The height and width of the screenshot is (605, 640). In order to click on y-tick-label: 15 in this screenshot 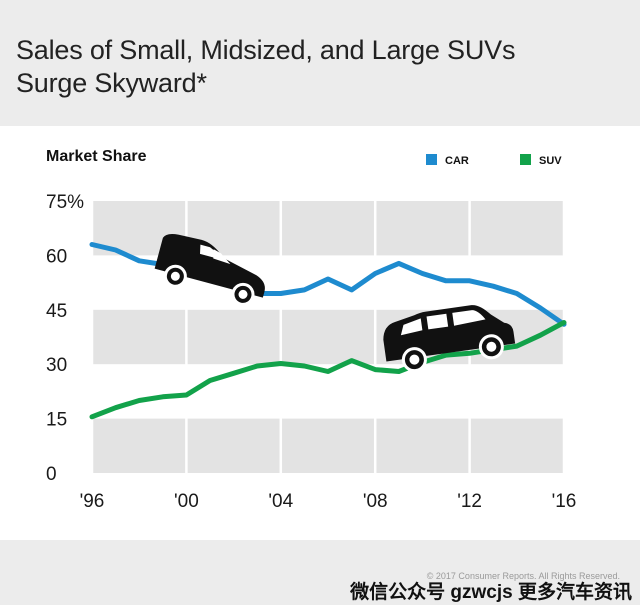, I will do `click(56, 420)`.